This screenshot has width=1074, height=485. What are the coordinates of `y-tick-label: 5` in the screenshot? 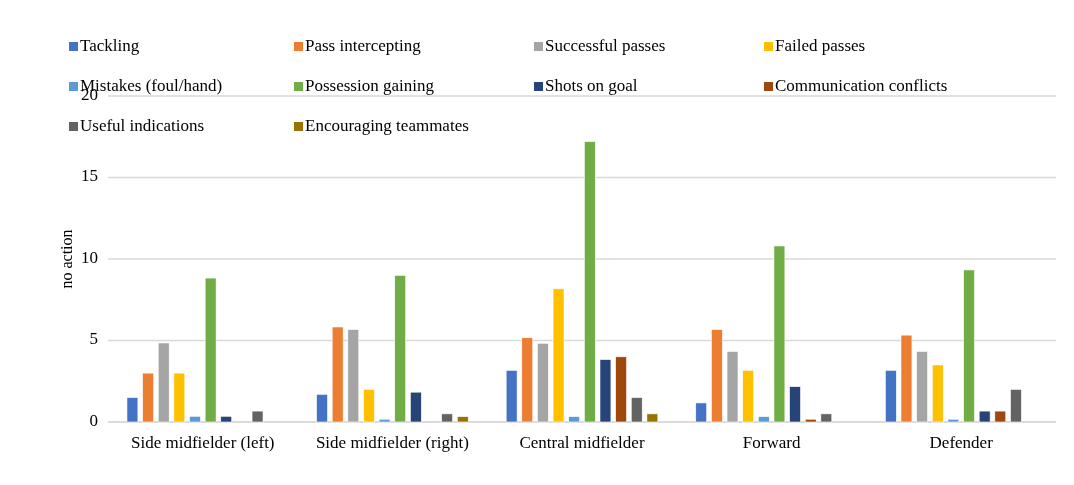 It's located at (93, 339).